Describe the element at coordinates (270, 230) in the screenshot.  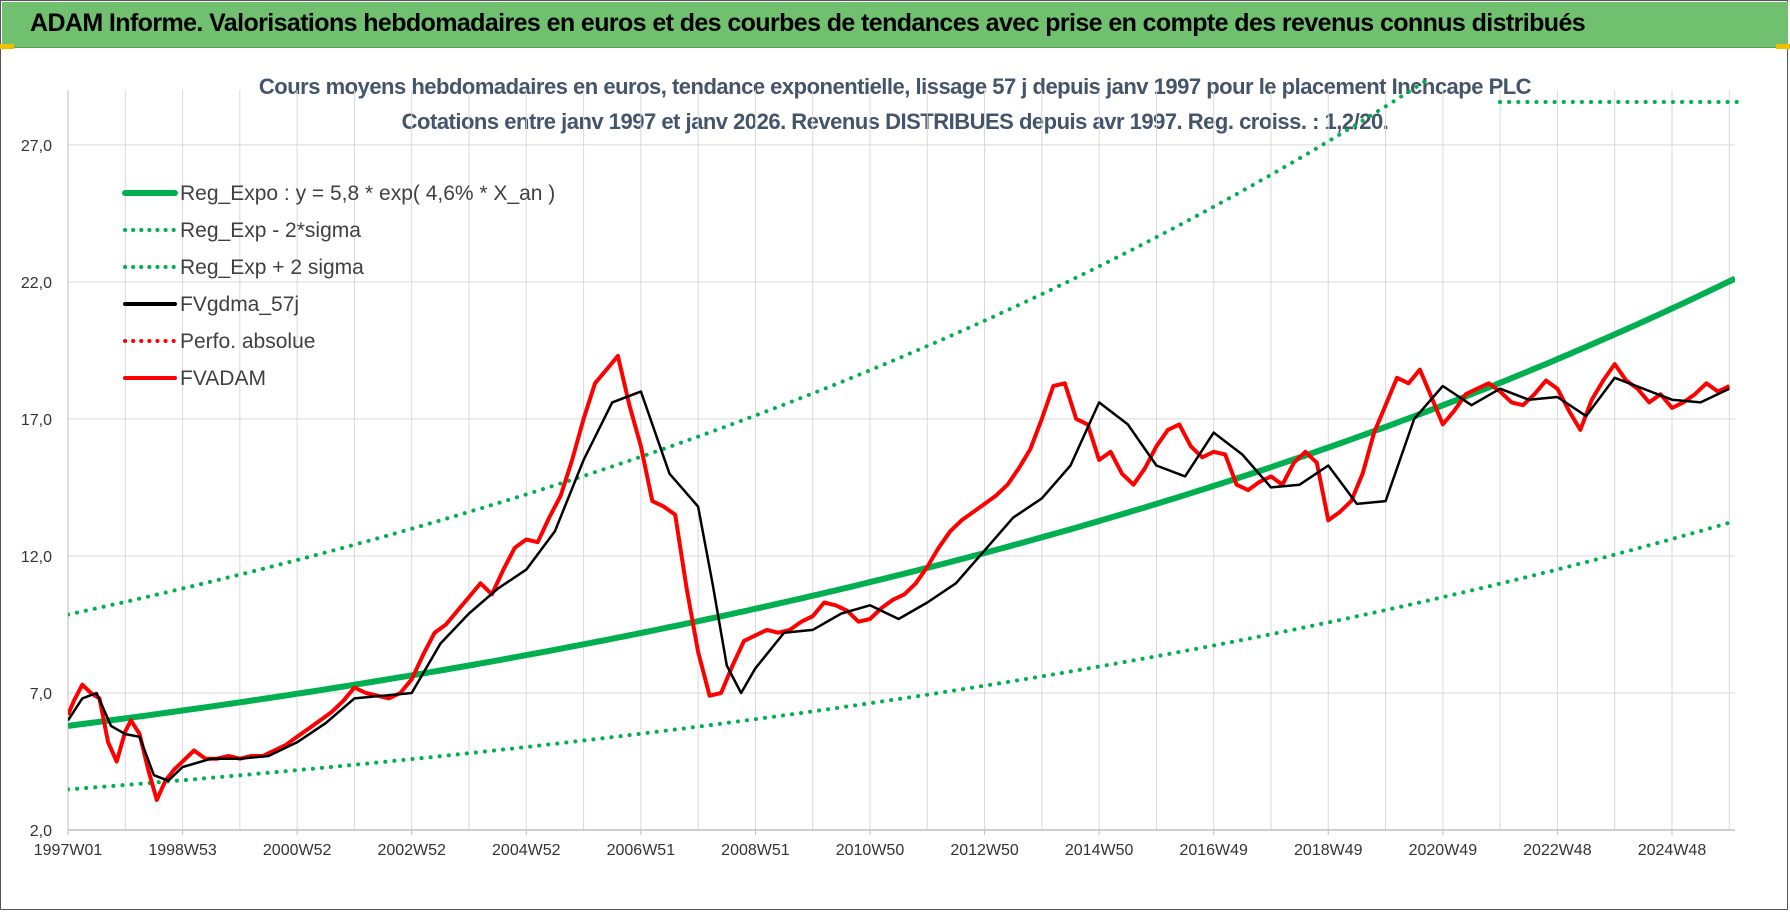
I see `legend-label: Reg_Exp - 2*sigma` at that location.